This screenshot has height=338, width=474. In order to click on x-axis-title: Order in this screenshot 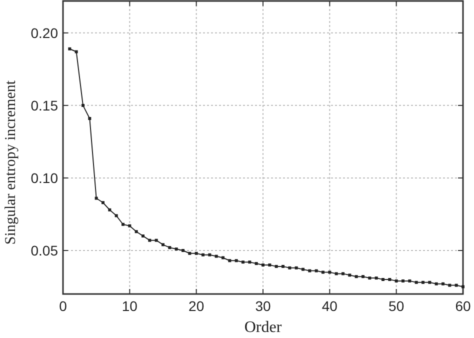, I will do `click(263, 327)`.